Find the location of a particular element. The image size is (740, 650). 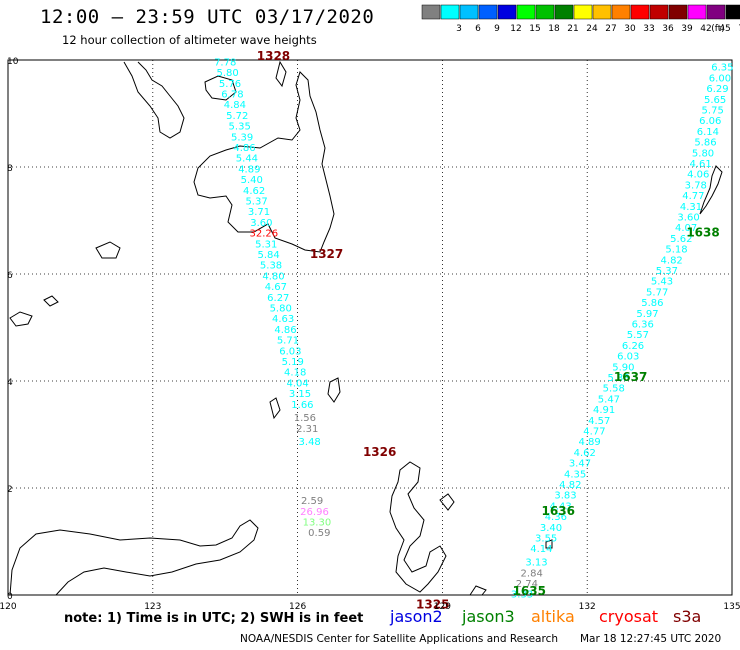

generated-timestamp: Mar 18 12:27:45 UTC 2020 is located at coordinates (651, 639).